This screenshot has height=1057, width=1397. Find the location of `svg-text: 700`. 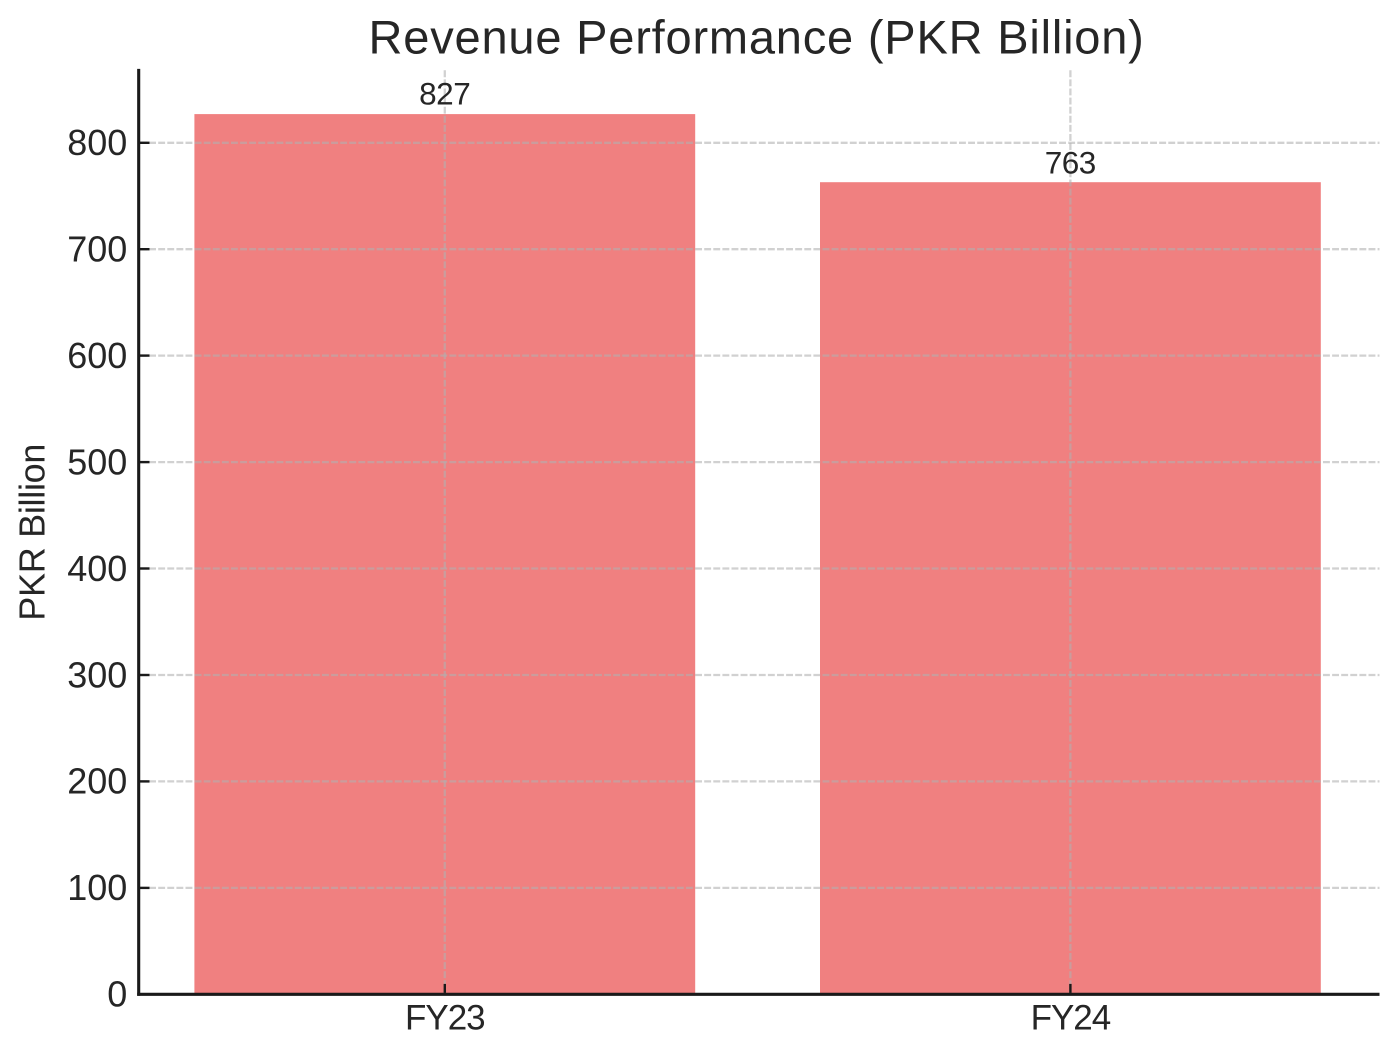

svg-text: 700 is located at coordinates (97, 249).